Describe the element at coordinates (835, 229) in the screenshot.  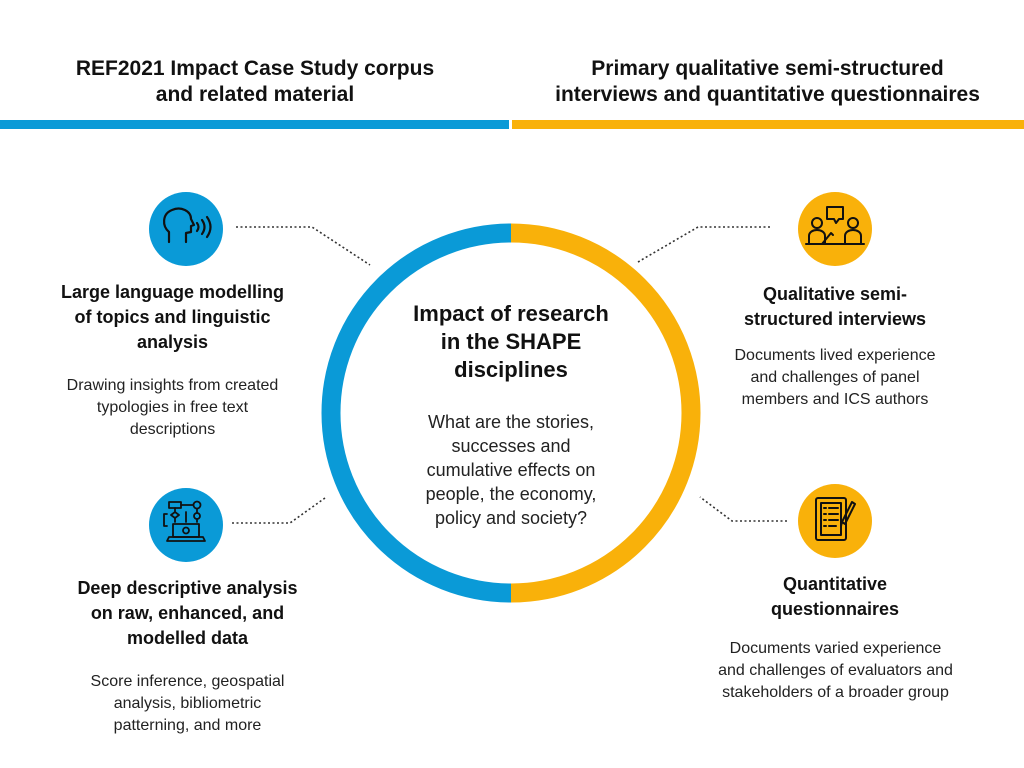
I see `interview-people-icon` at that location.